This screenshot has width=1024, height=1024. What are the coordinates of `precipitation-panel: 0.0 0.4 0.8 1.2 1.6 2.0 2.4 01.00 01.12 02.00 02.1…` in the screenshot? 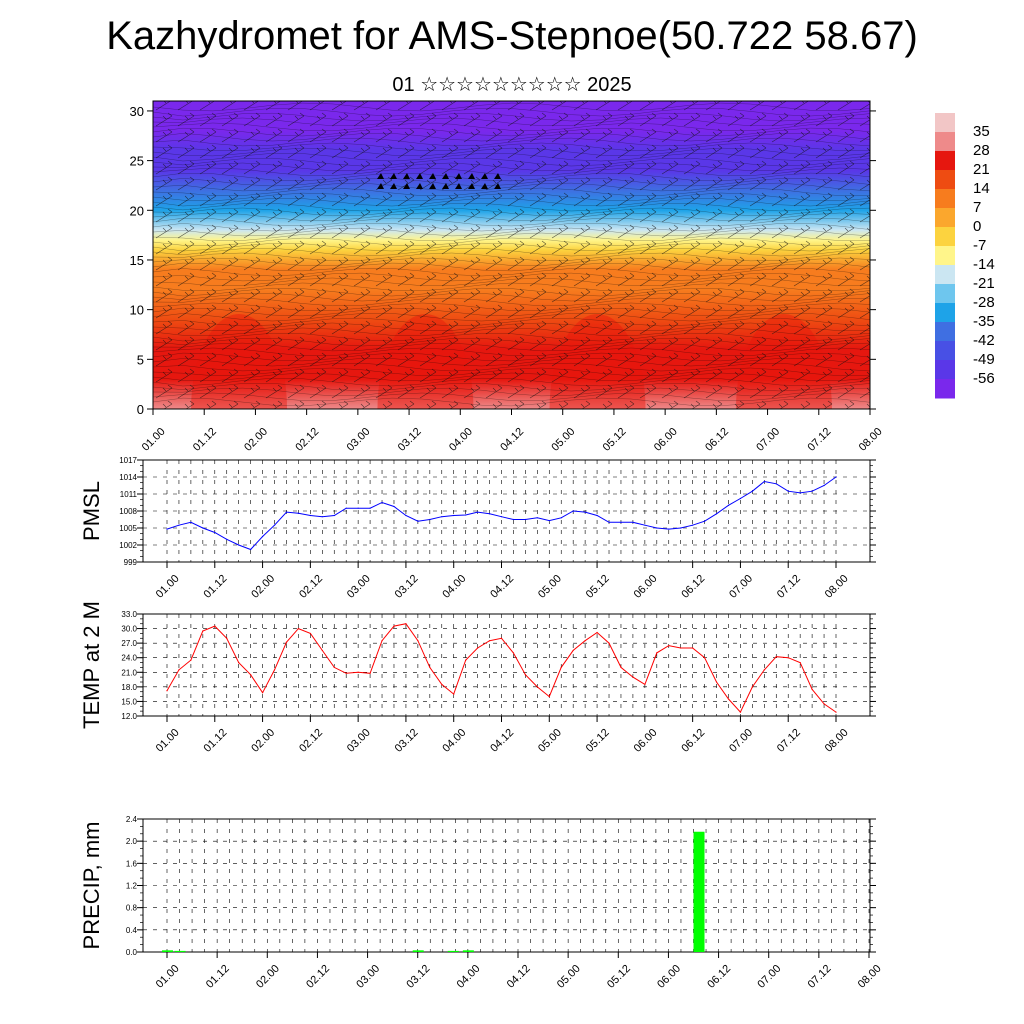 It's located at (481, 903).